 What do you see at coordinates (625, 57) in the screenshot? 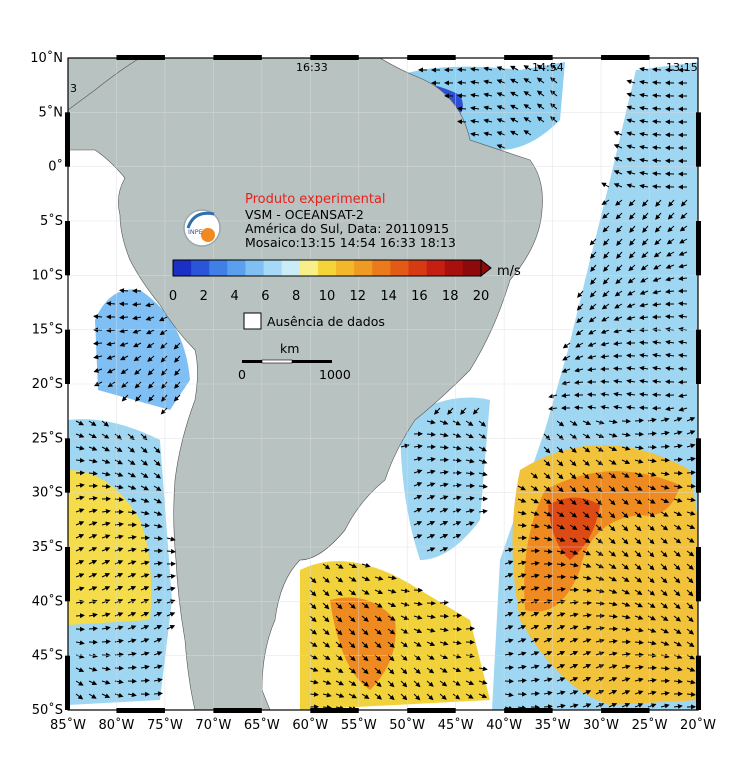
I see `frame-tick-top` at bounding box center [625, 57].